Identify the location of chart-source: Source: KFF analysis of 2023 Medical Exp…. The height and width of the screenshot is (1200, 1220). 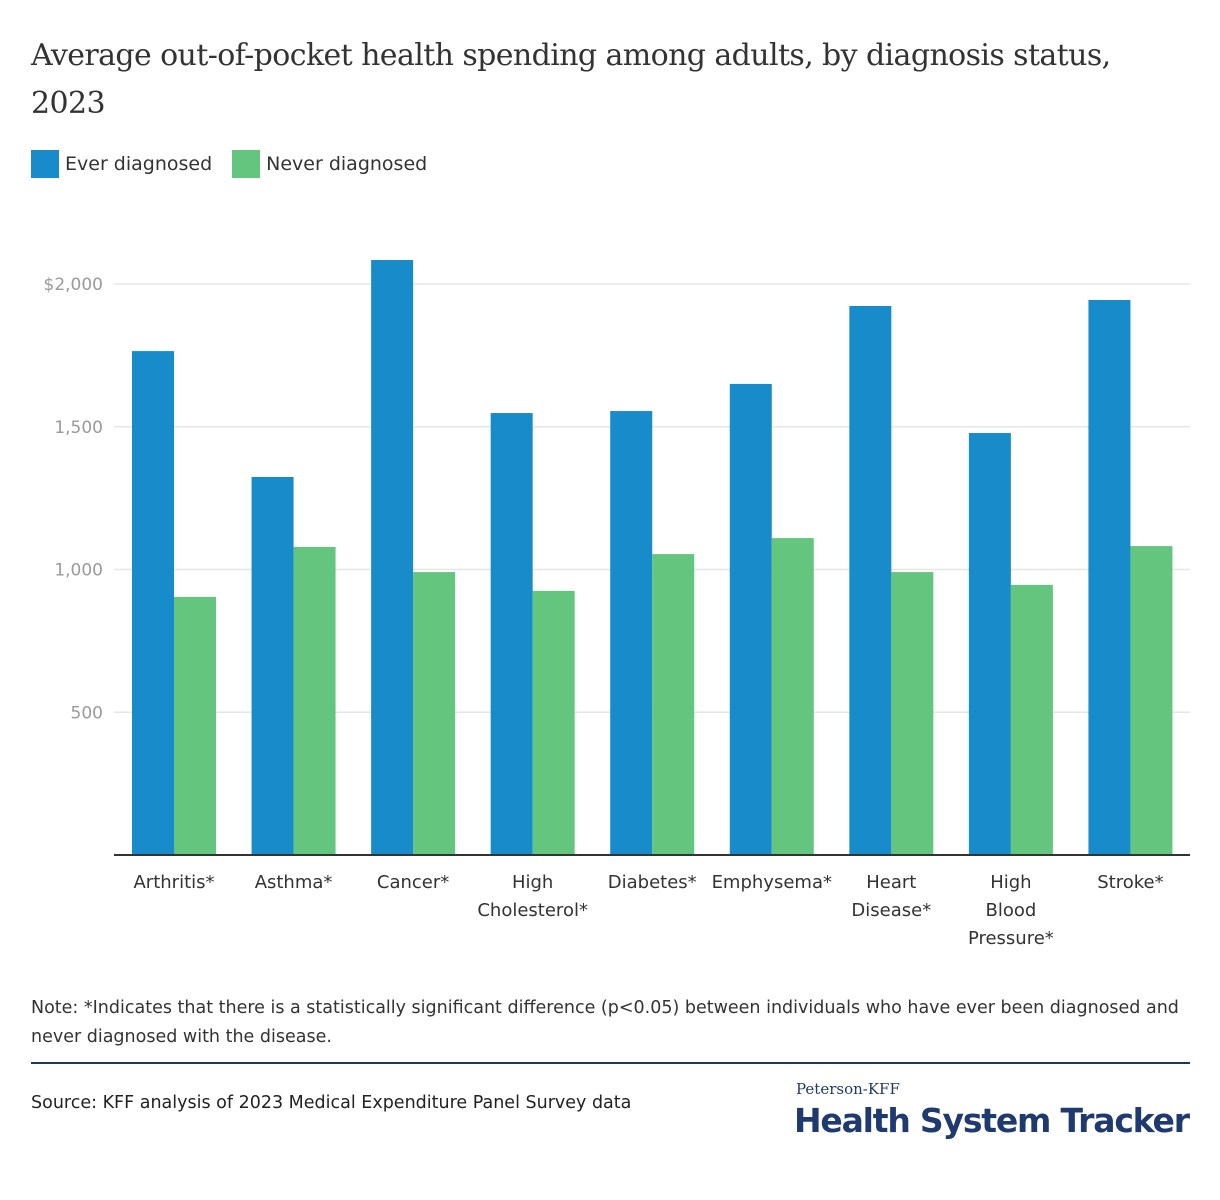
(331, 1103).